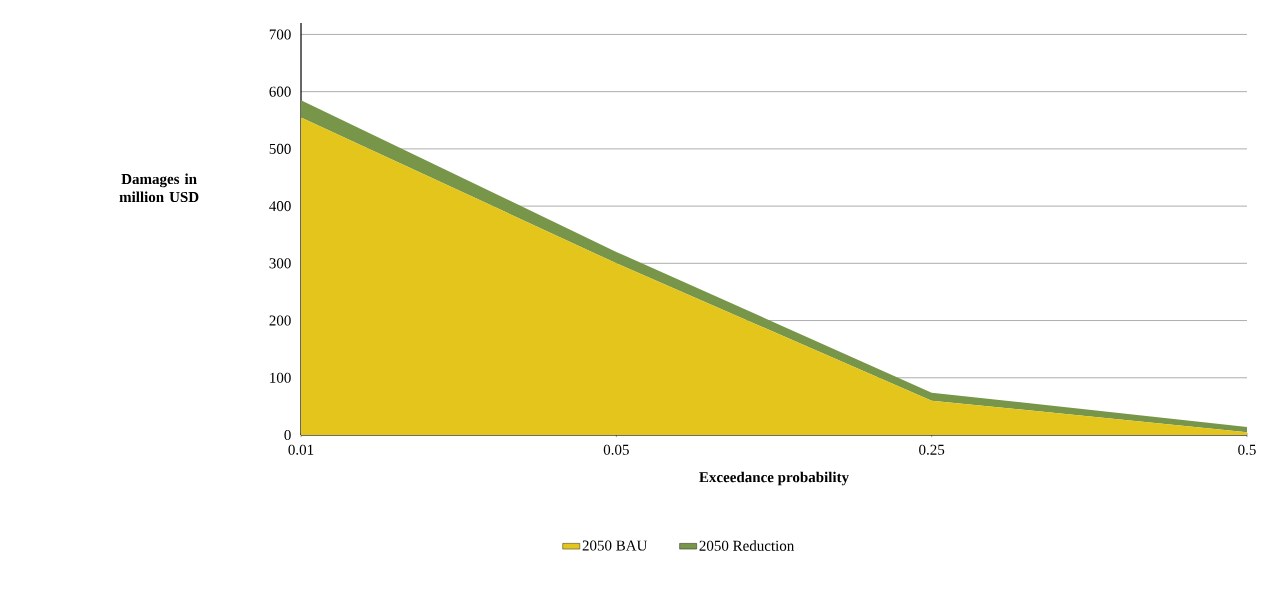 The width and height of the screenshot is (1267, 599). What do you see at coordinates (616, 449) in the screenshot?
I see `x-tick-label: 0.05` at bounding box center [616, 449].